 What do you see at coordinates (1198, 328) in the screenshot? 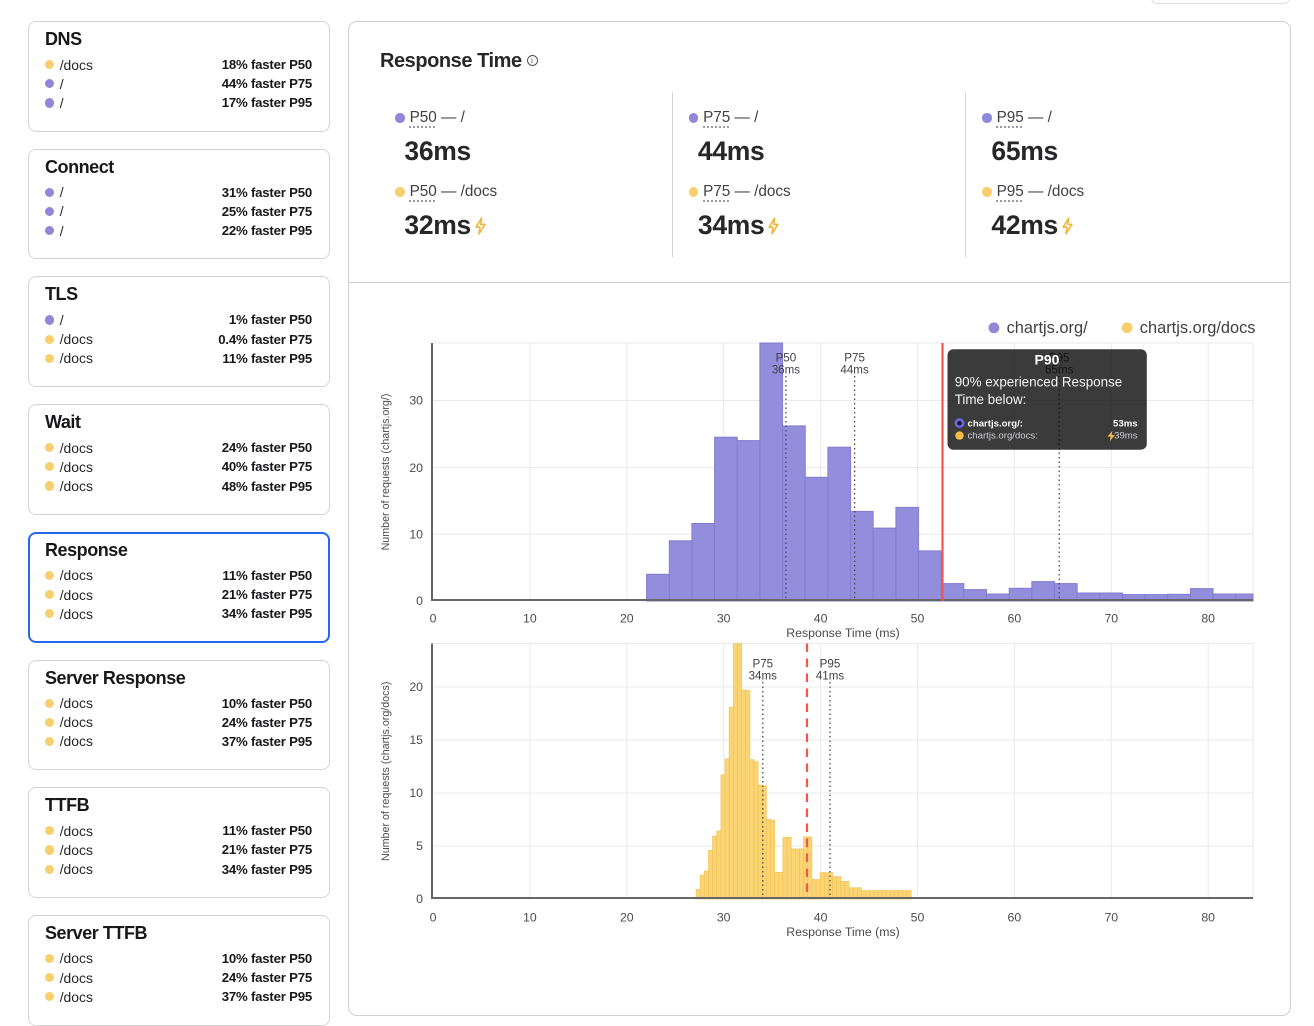
I see `svg-text: chartjs.org/docs` at bounding box center [1198, 328].